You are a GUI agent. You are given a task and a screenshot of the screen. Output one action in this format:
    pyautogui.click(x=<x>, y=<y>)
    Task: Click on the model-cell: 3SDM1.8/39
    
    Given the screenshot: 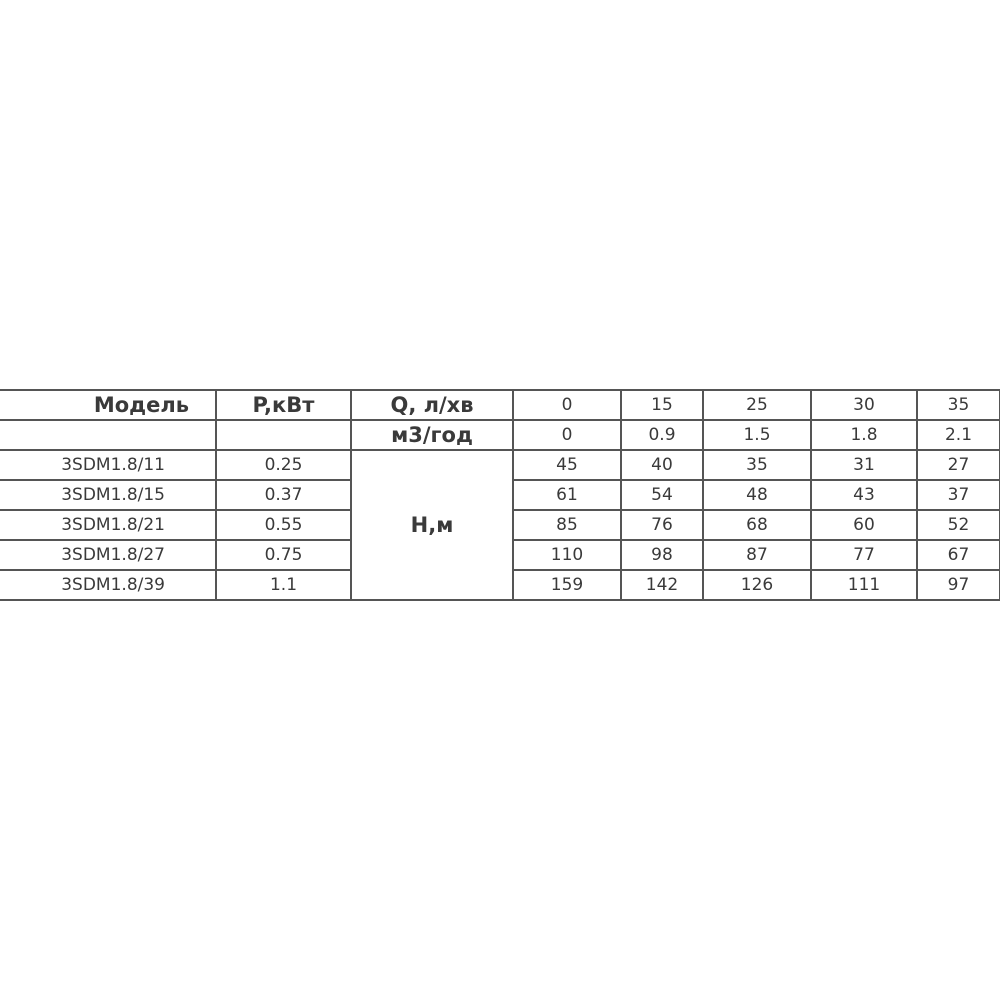 What is the action you would take?
    pyautogui.click(x=108, y=585)
    